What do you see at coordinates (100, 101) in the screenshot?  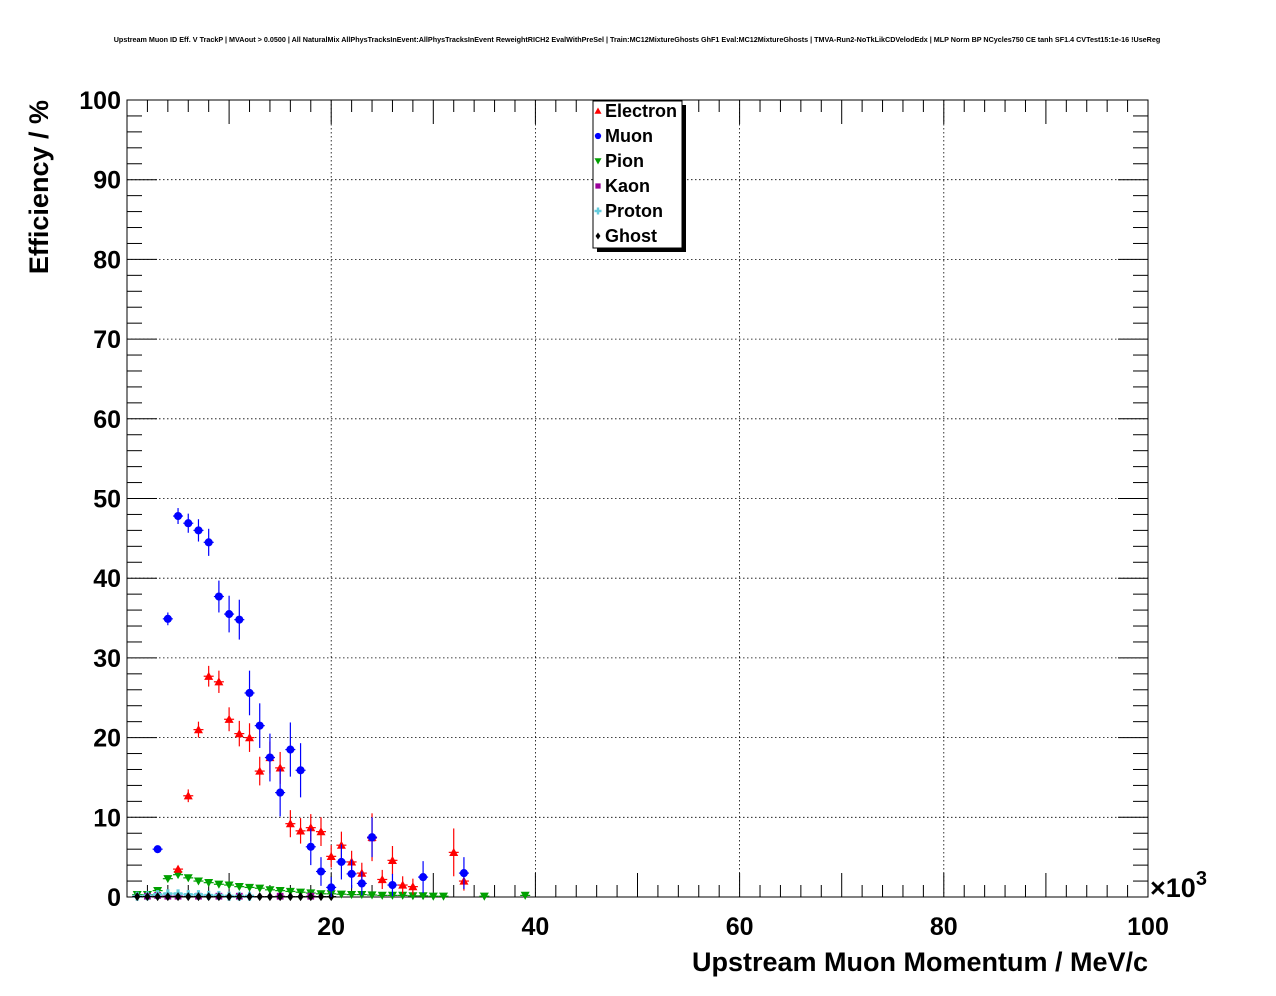 I see `y-tick-label: 100` at bounding box center [100, 101].